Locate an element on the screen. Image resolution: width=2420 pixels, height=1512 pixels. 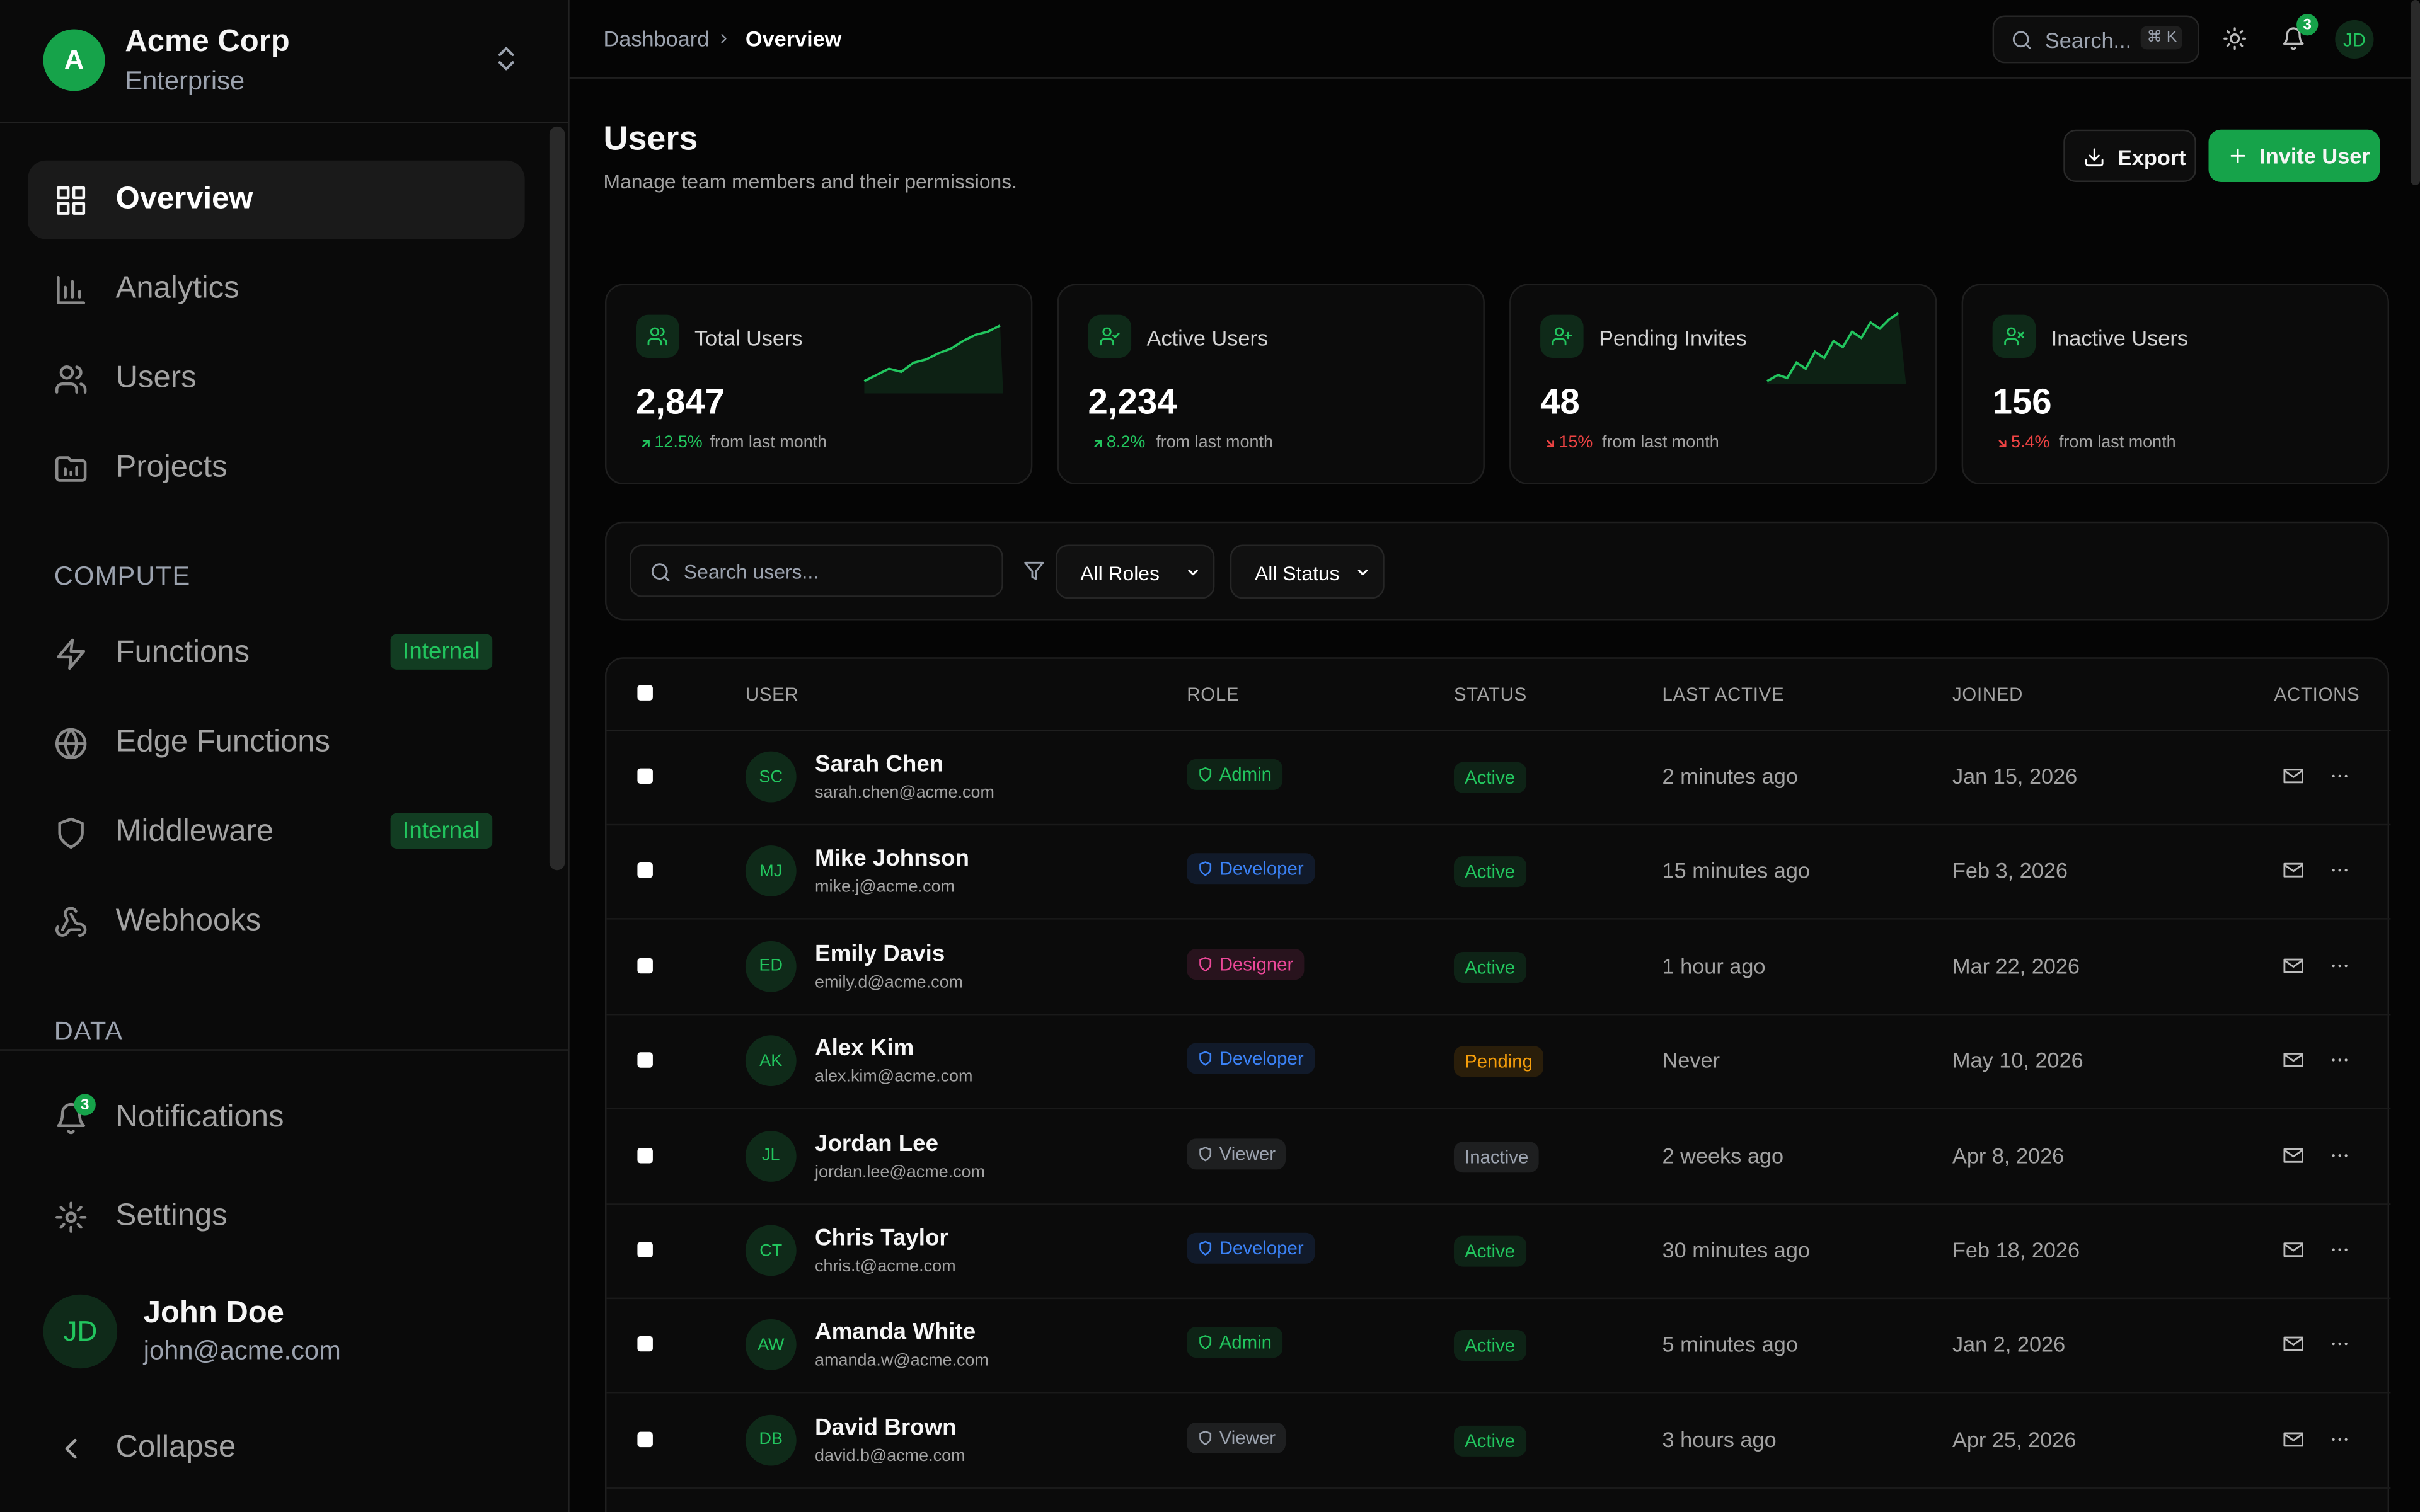
stat-label: Inactive Users is located at coordinates (2119, 337).